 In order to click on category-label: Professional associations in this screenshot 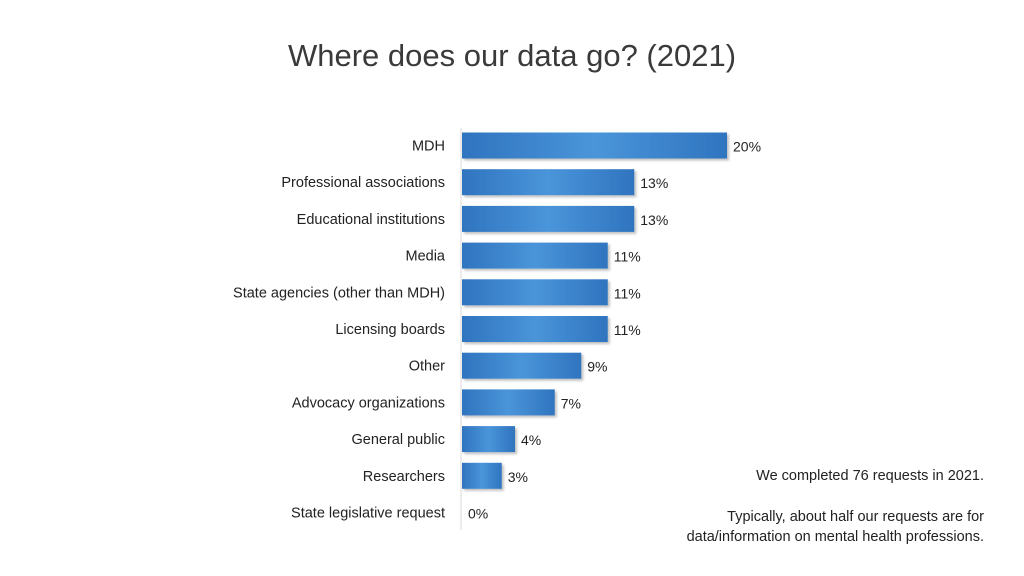, I will do `click(363, 183)`.